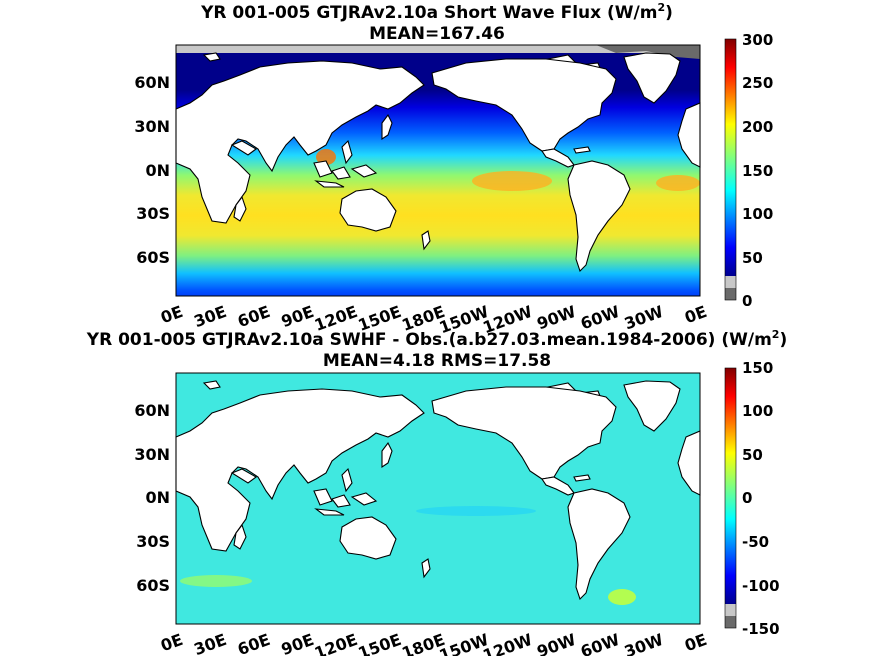 The height and width of the screenshot is (656, 875). I want to click on panel-1-lat-ticks: 60N 30N 0N 30S 60S, so click(152, 170).